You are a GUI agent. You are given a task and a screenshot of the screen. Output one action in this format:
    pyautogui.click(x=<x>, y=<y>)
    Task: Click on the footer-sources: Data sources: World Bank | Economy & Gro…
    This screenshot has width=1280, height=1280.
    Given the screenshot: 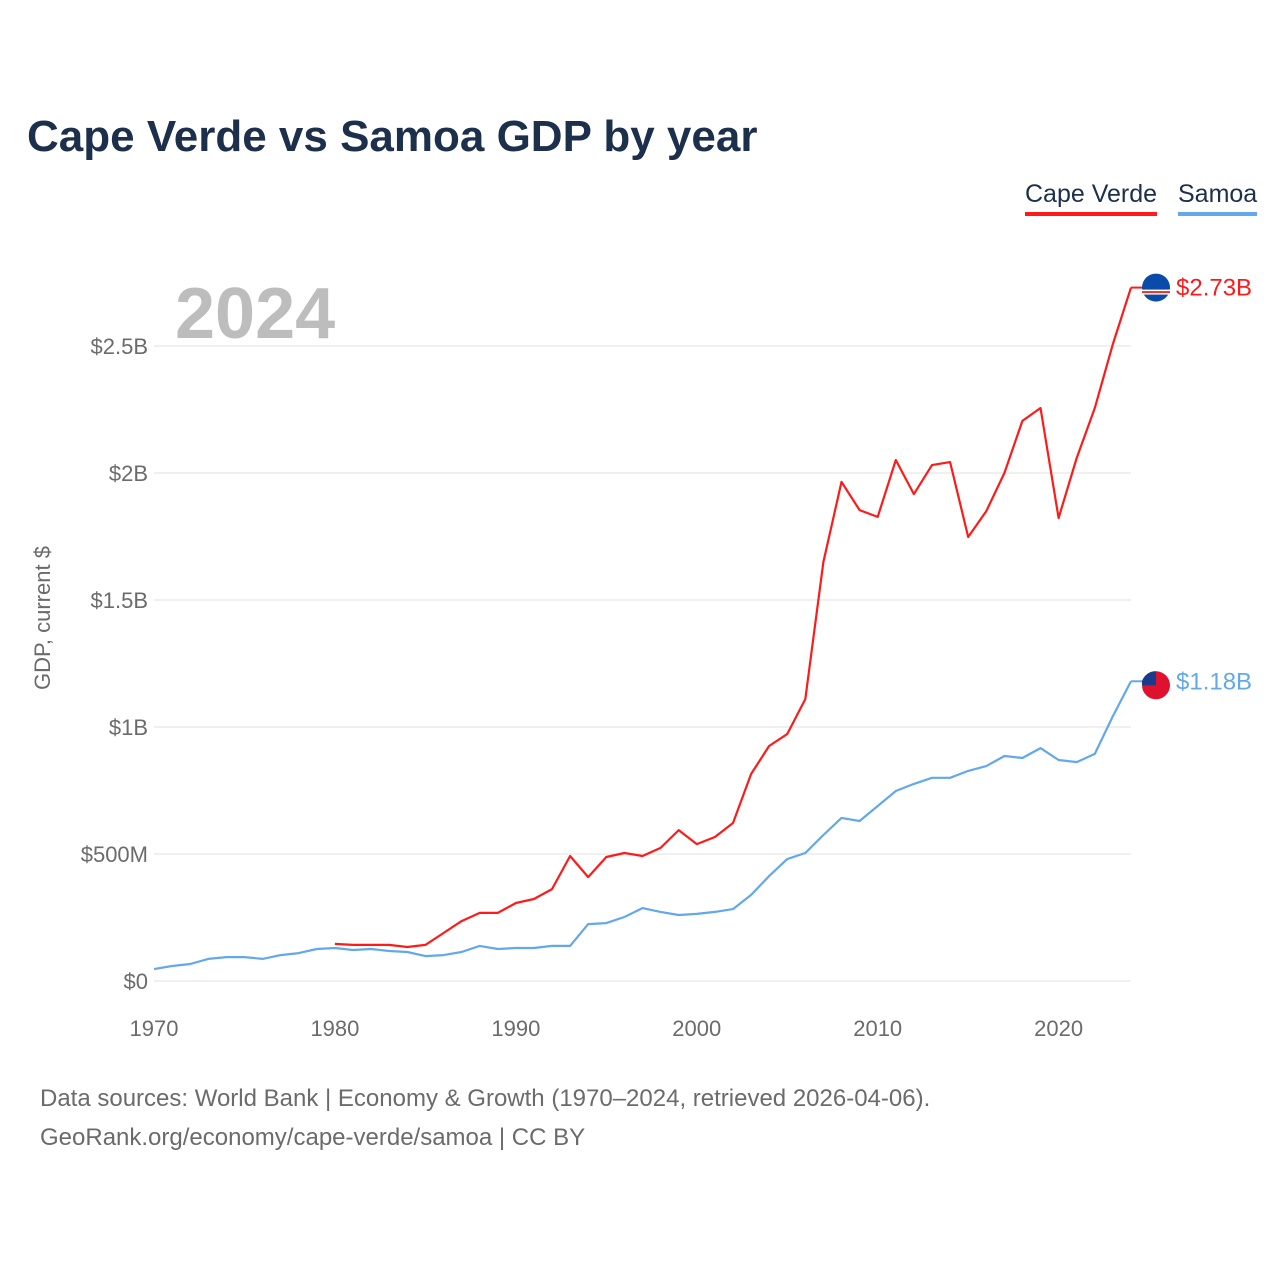 What is the action you would take?
    pyautogui.click(x=485, y=1098)
    